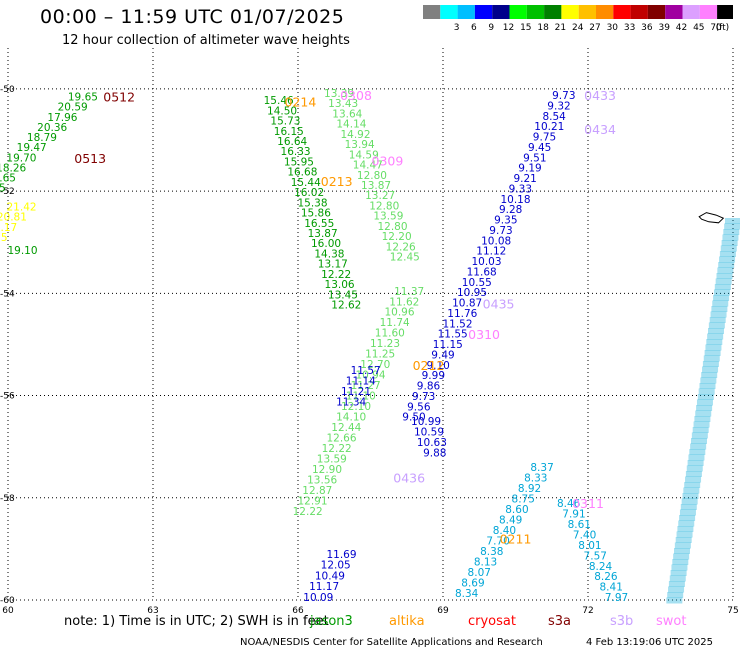  What do you see at coordinates (380, 196) in the screenshot?
I see `wave-height-value: 13.27` at bounding box center [380, 196].